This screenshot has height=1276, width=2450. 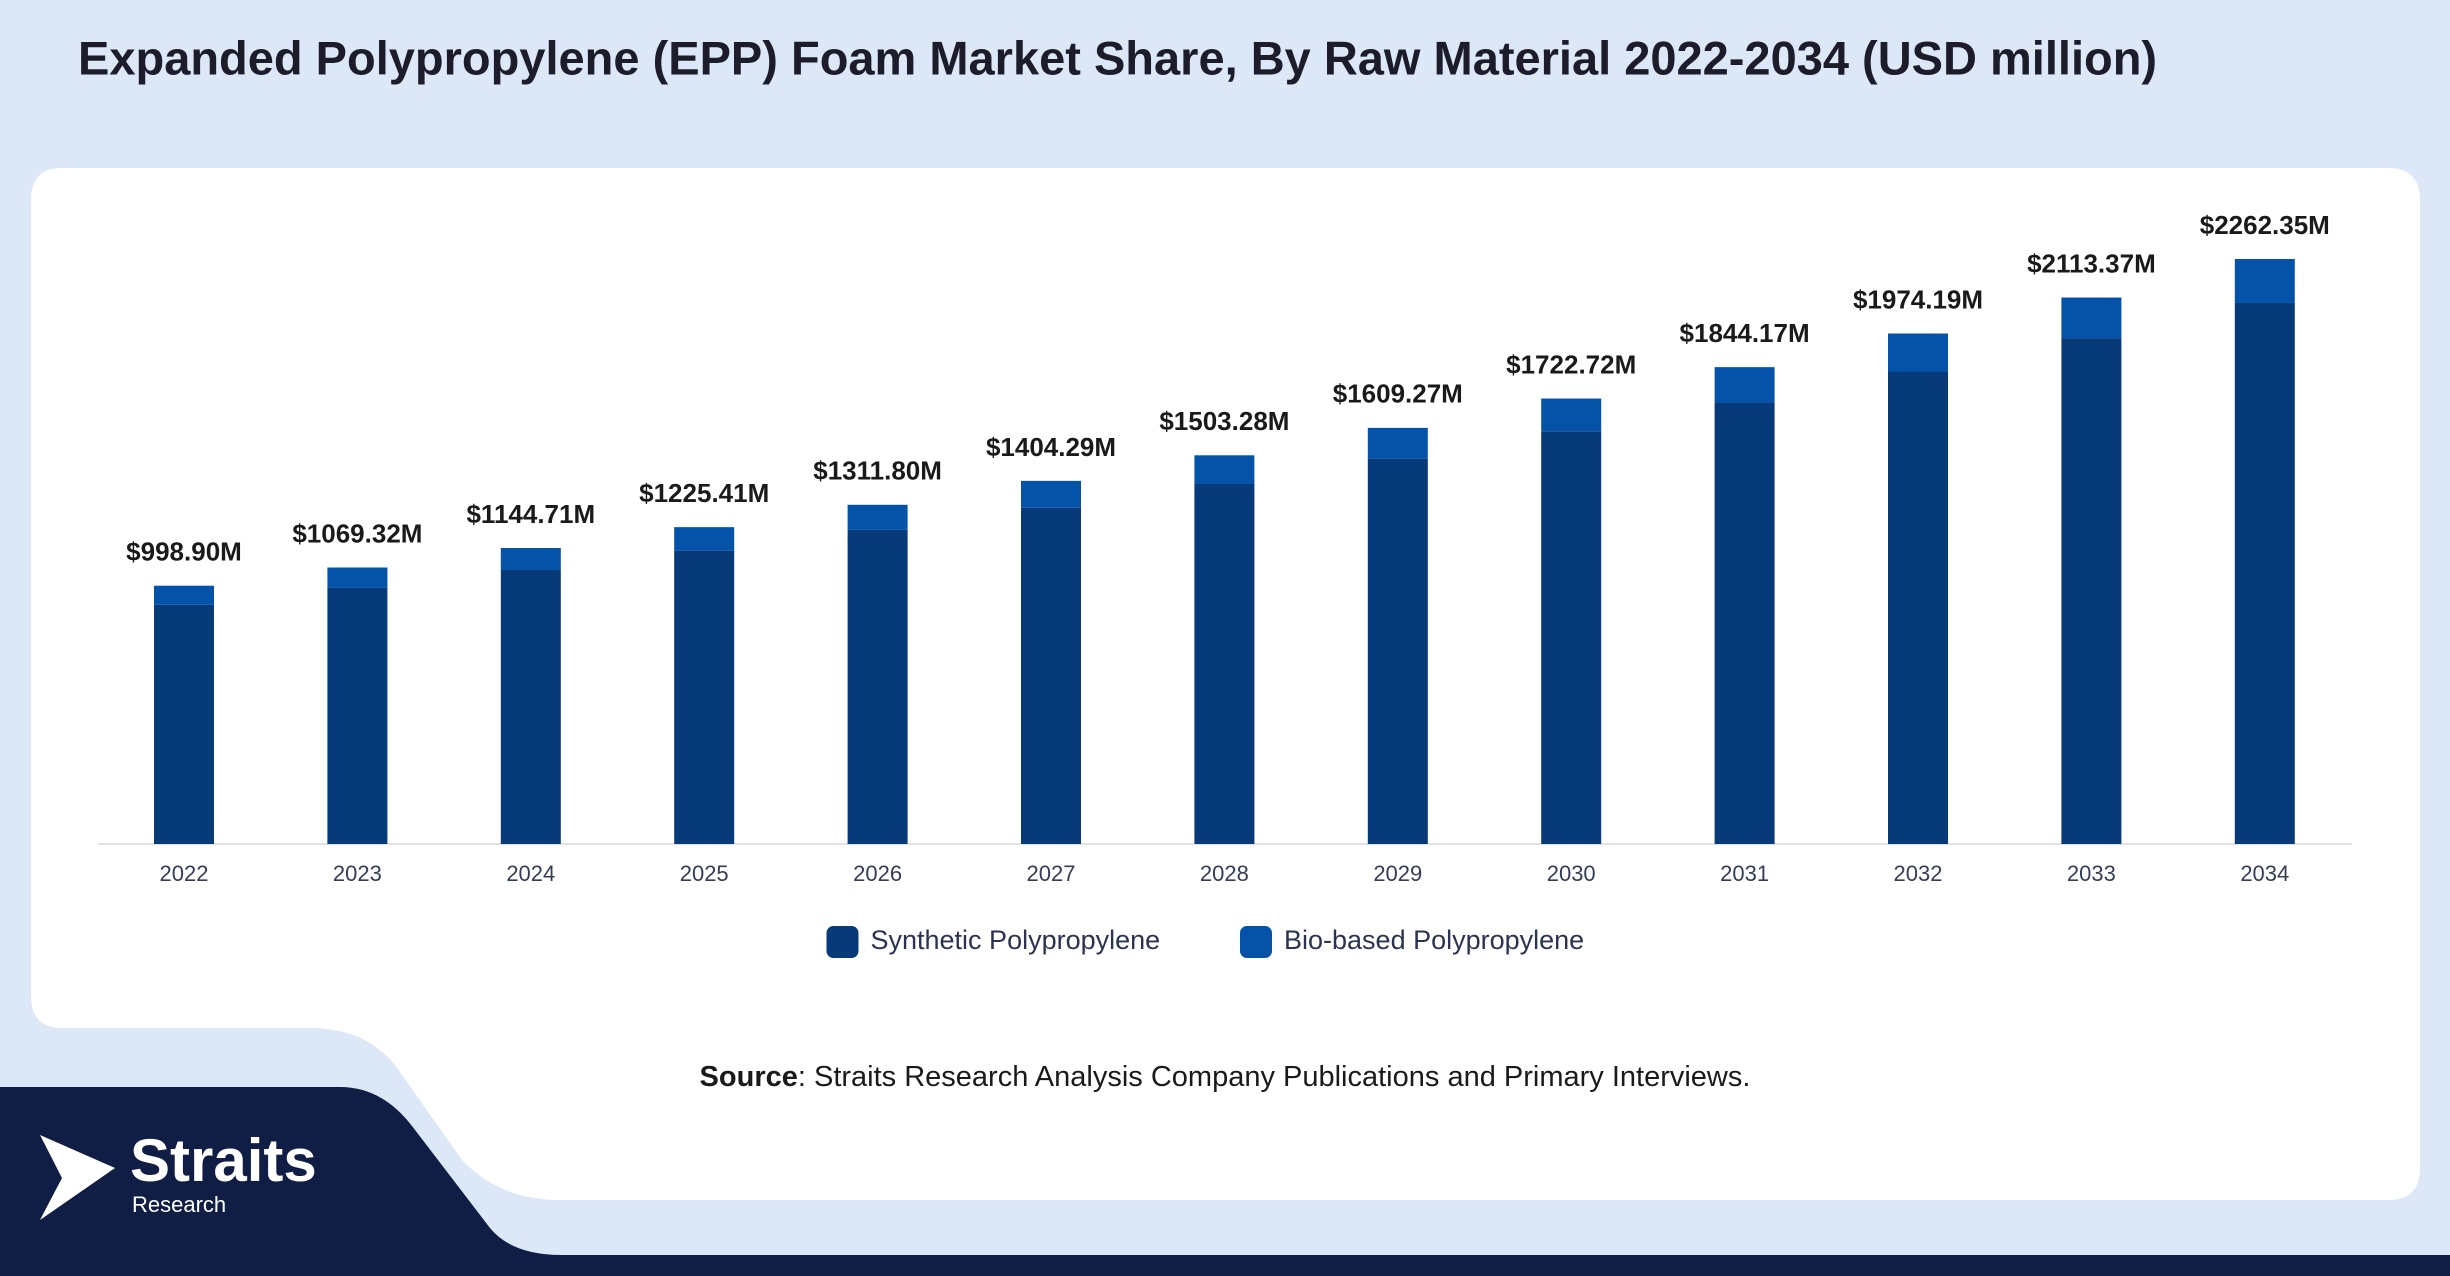 I want to click on total-label: $1144.71M, so click(x=530, y=514).